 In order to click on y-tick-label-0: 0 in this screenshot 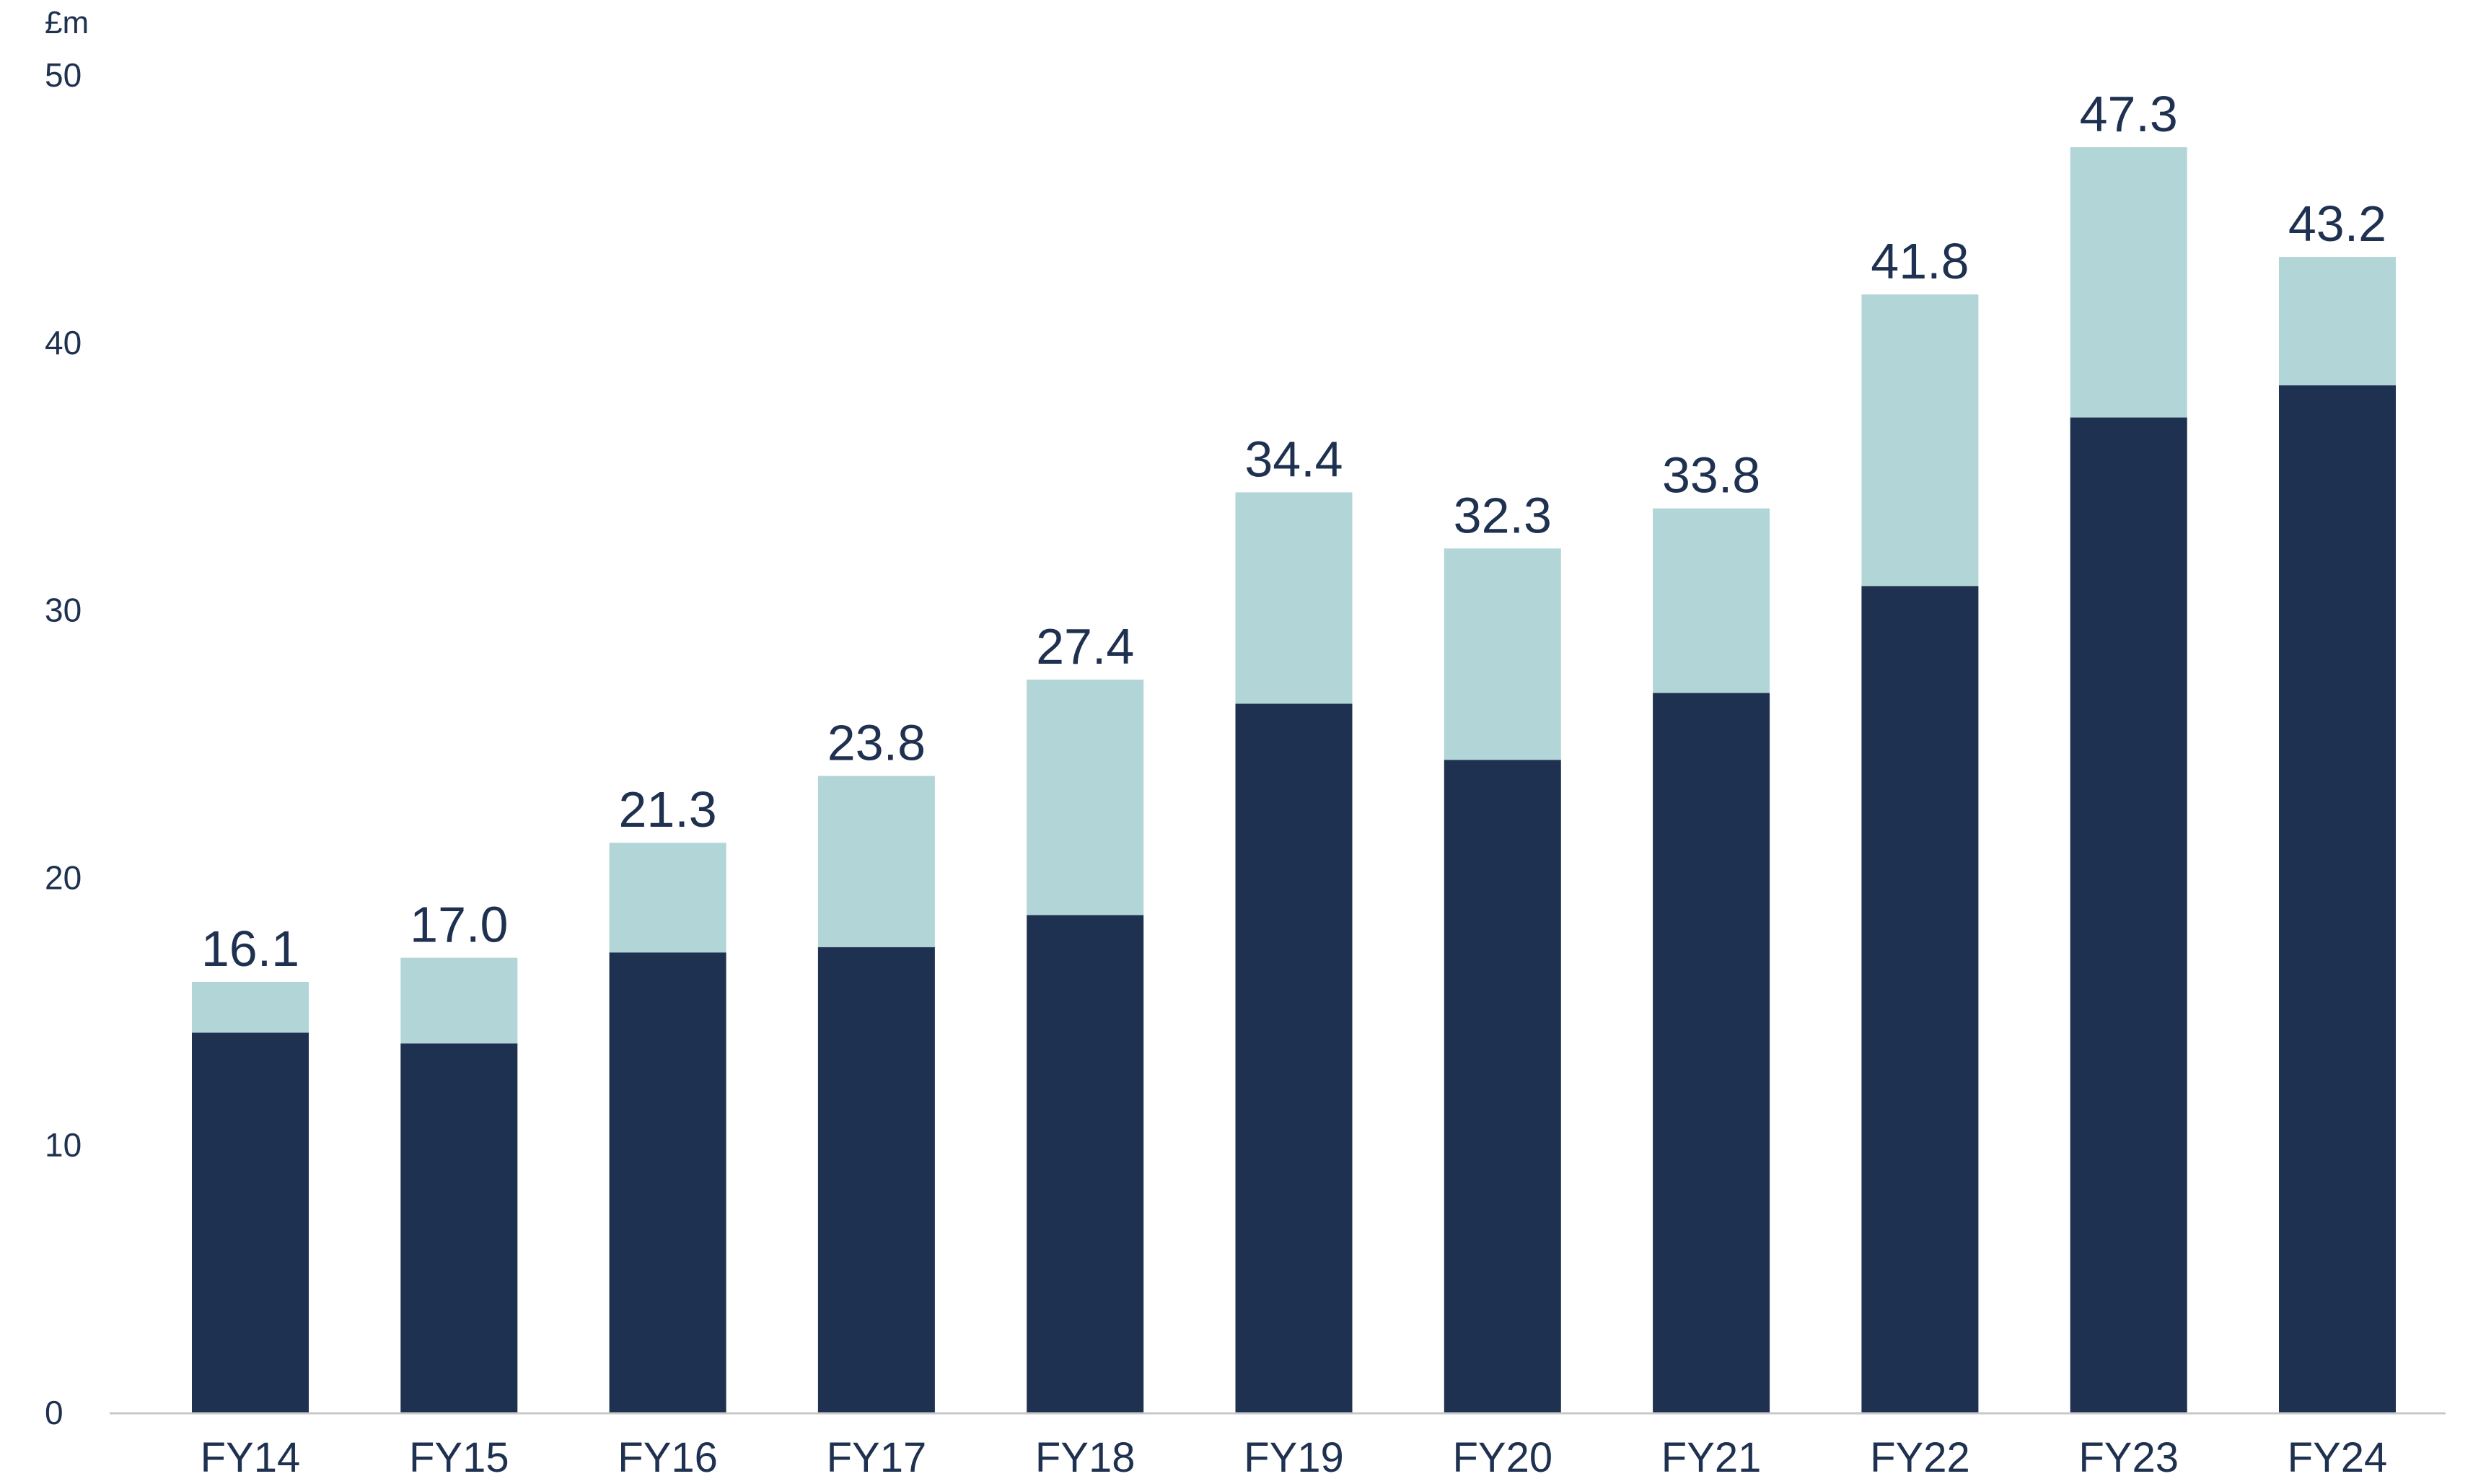, I will do `click(54, 1412)`.